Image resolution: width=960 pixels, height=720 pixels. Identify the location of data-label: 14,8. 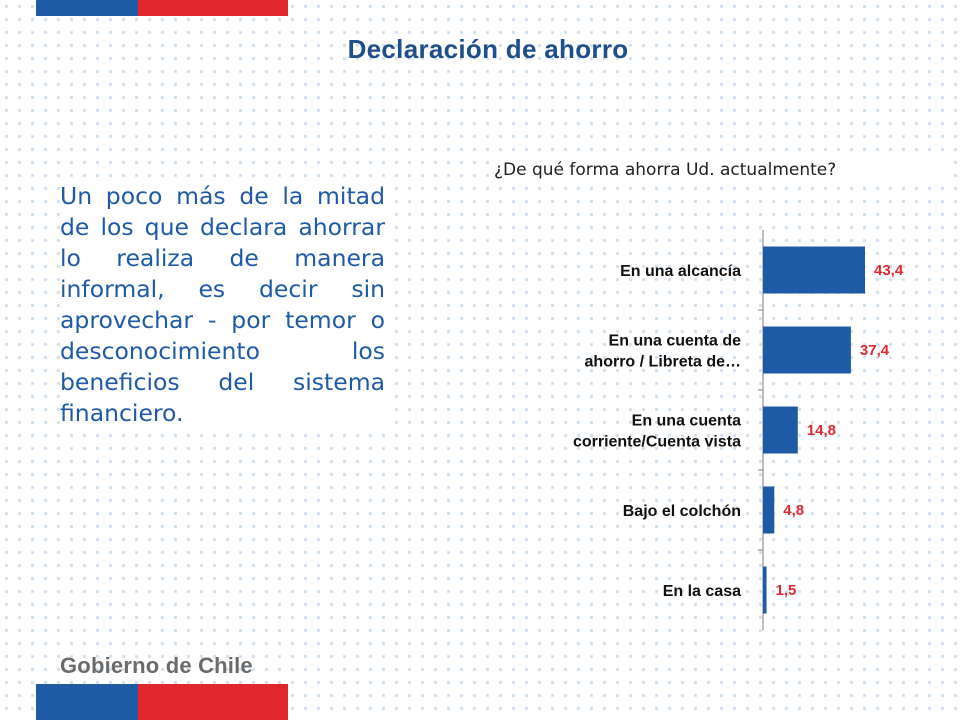
(821, 430).